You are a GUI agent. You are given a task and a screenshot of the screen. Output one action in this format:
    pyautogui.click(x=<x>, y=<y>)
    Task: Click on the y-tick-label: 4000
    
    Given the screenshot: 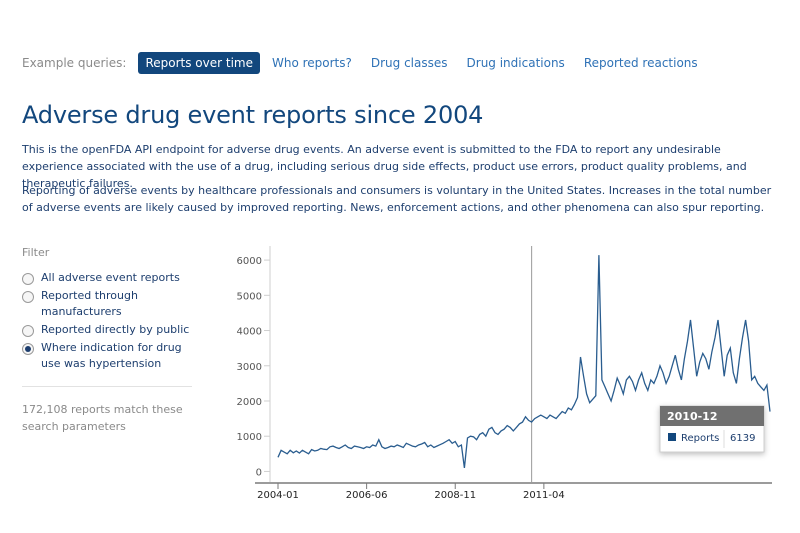 What is the action you would take?
    pyautogui.click(x=249, y=332)
    